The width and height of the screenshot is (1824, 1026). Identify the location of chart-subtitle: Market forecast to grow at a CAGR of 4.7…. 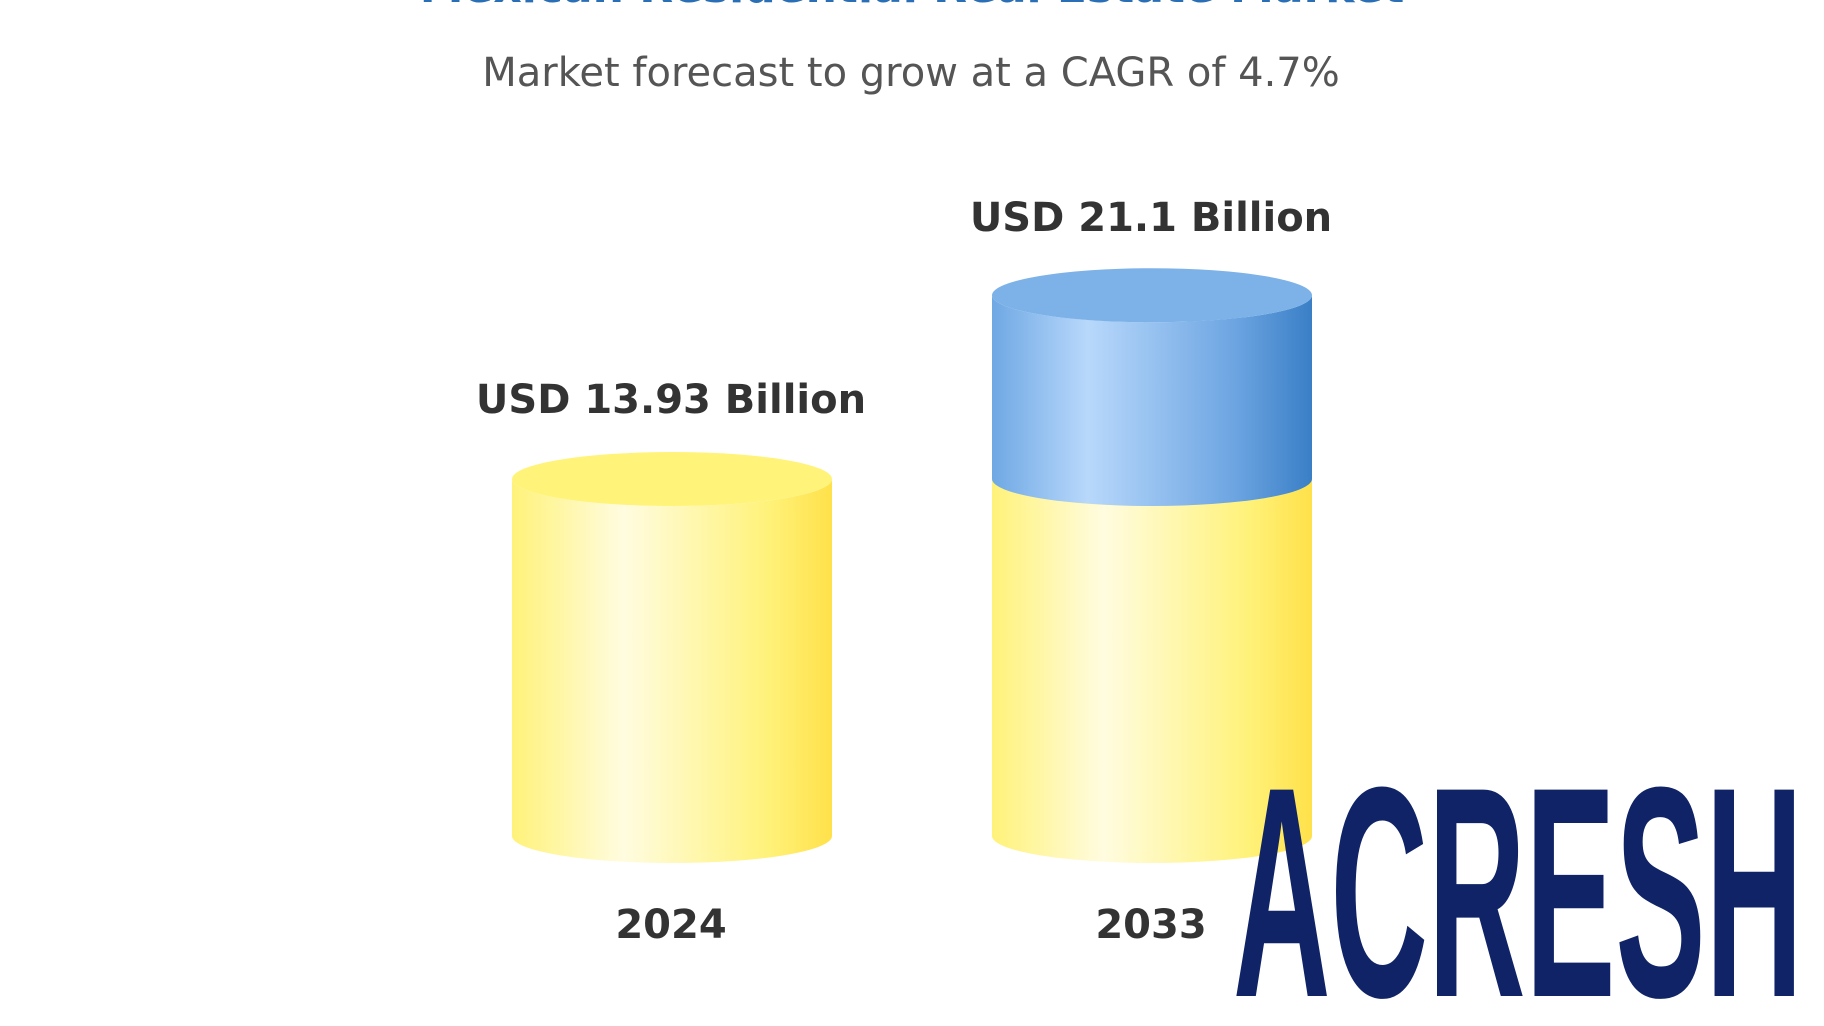
(911, 73).